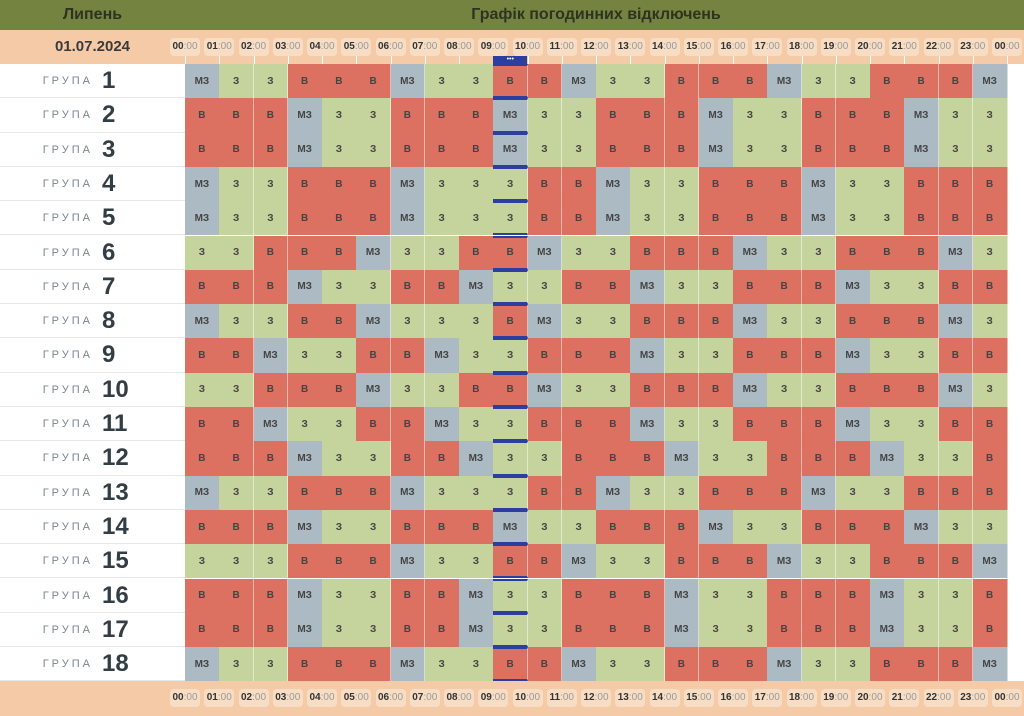 This screenshot has height=716, width=1024. Describe the element at coordinates (1007, 698) in the screenshot. I see `time-label: 00:00` at that location.